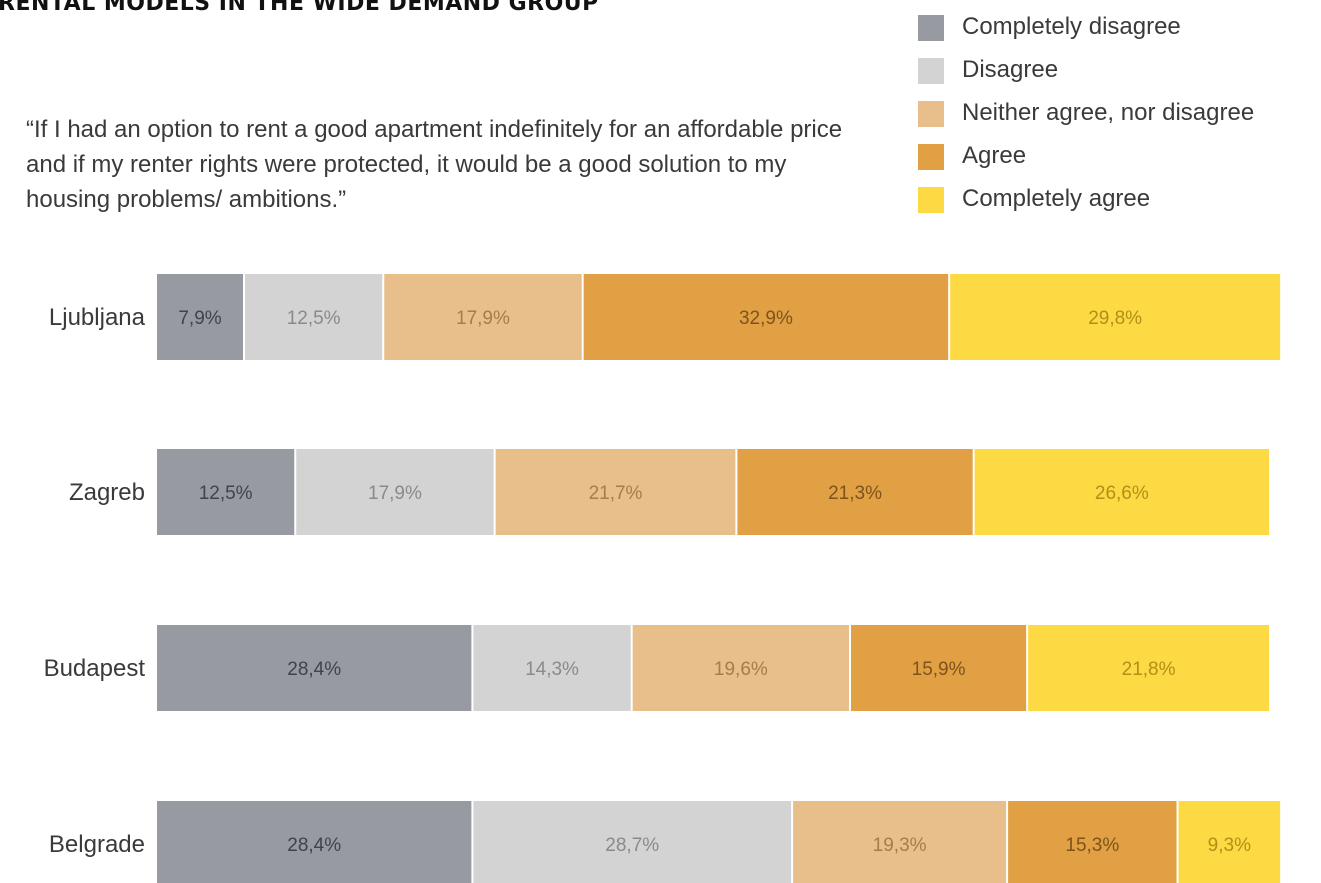 The height and width of the screenshot is (883, 1321). I want to click on category-label: Budapest, so click(95, 668).